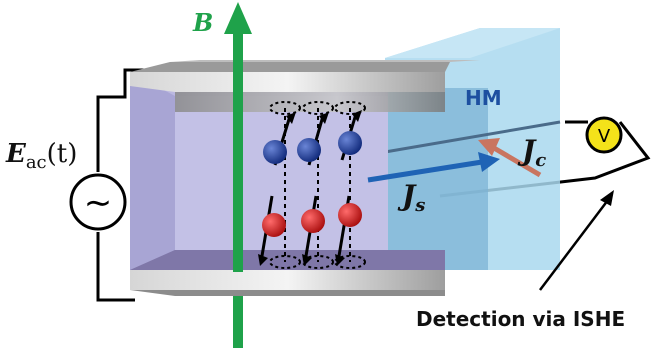  Describe the element at coordinates (41, 156) in the screenshot. I see `source-label: Eac(t)` at that location.